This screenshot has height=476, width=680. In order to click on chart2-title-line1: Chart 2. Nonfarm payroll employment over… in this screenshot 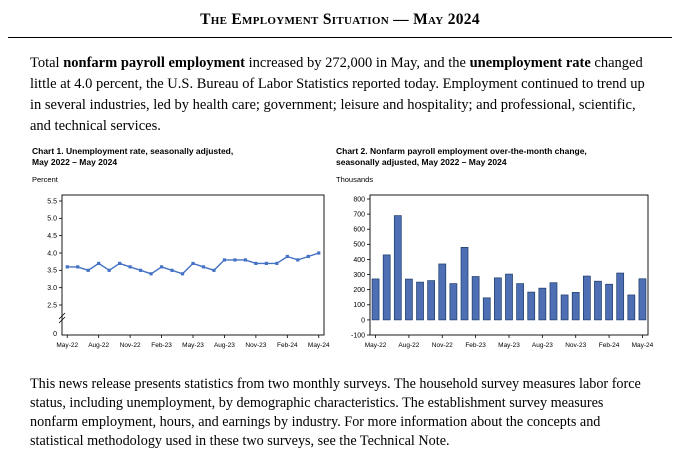, I will do `click(461, 151)`.